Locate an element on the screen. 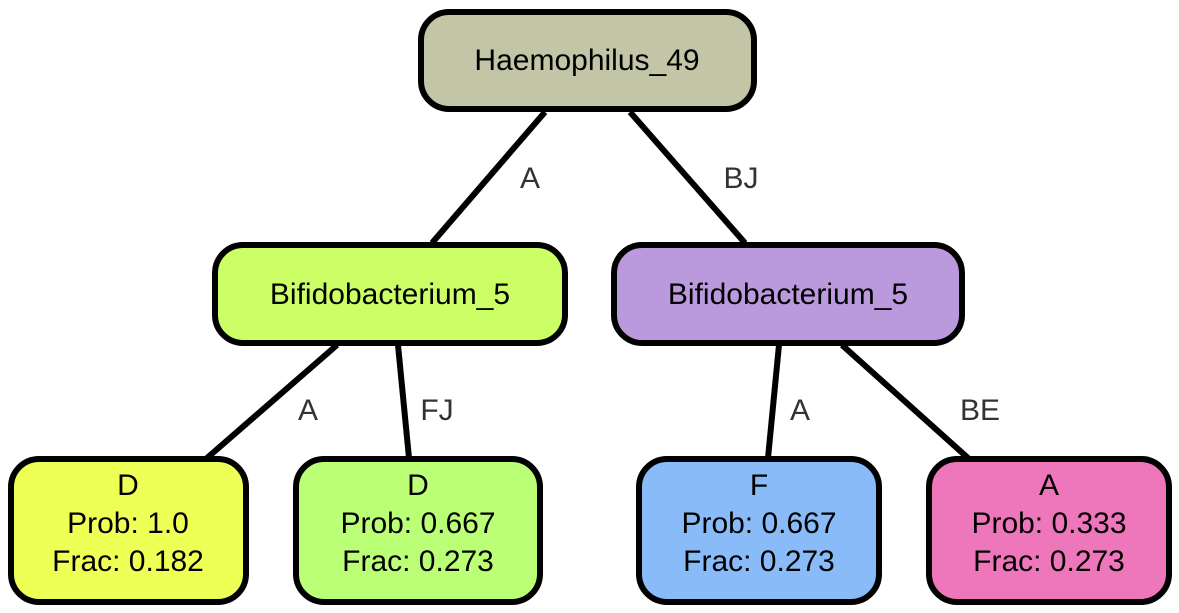  node-leaf1-frac: Frac: 0.182 is located at coordinates (128, 561).